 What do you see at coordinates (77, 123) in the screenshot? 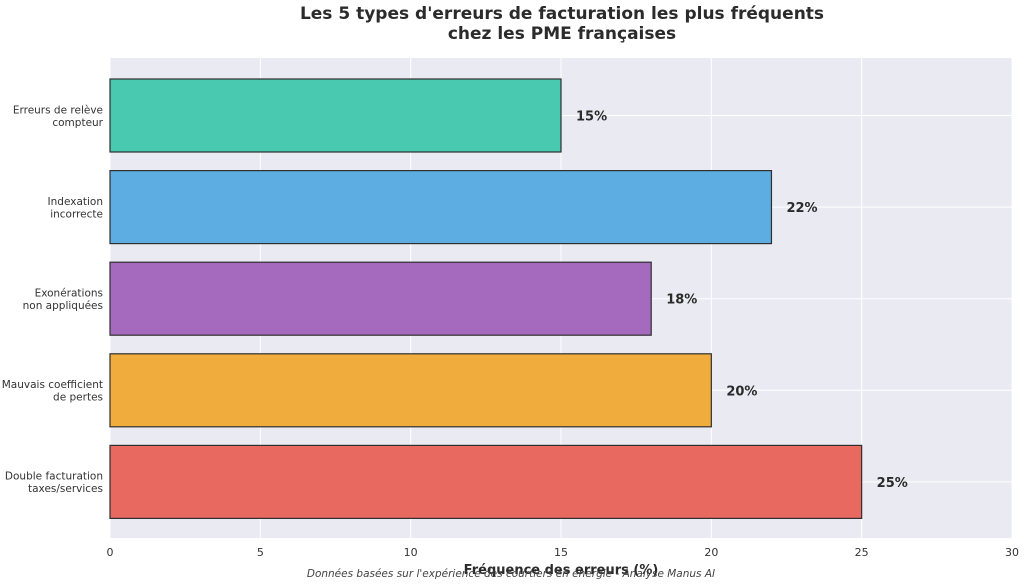
I see `category-label-0-line-1: compteur` at bounding box center [77, 123].